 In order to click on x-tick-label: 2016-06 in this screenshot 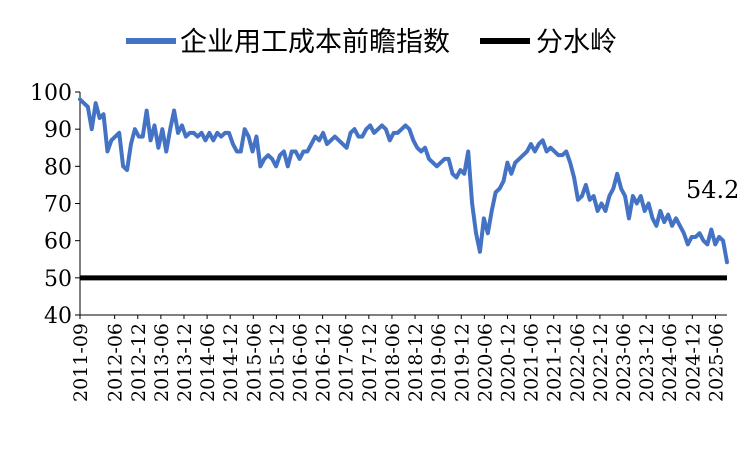, I will do `click(301, 362)`.